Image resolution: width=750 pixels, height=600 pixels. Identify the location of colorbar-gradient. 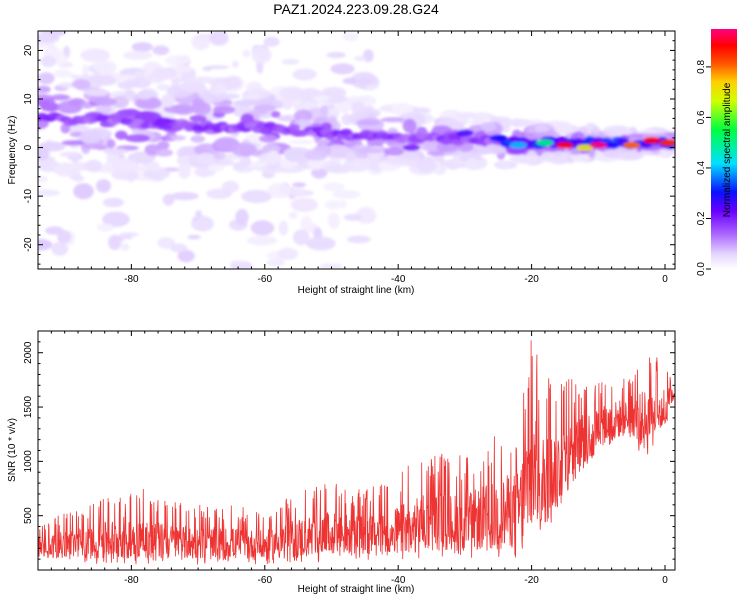
(724, 149).